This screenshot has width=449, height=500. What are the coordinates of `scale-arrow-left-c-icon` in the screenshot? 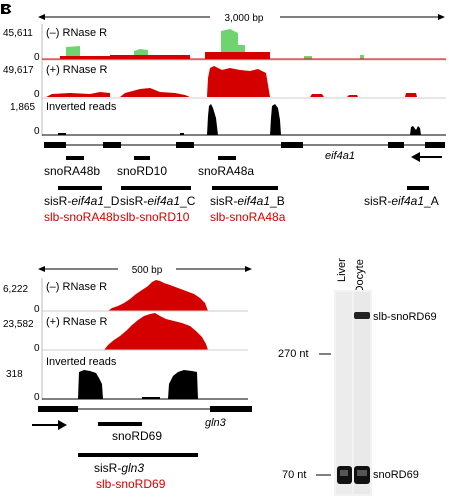 It's located at (41, 269).